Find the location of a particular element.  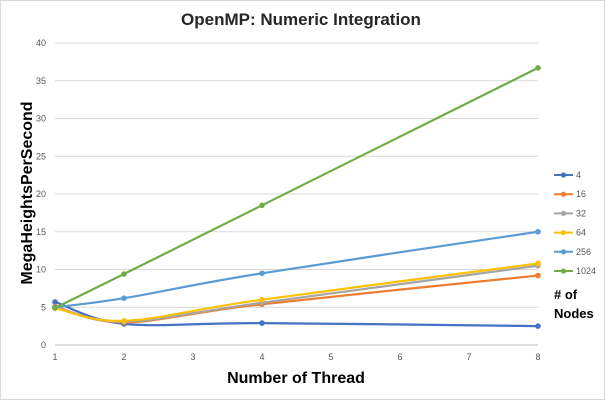

legend-title-line-1: # of is located at coordinates (566, 294).